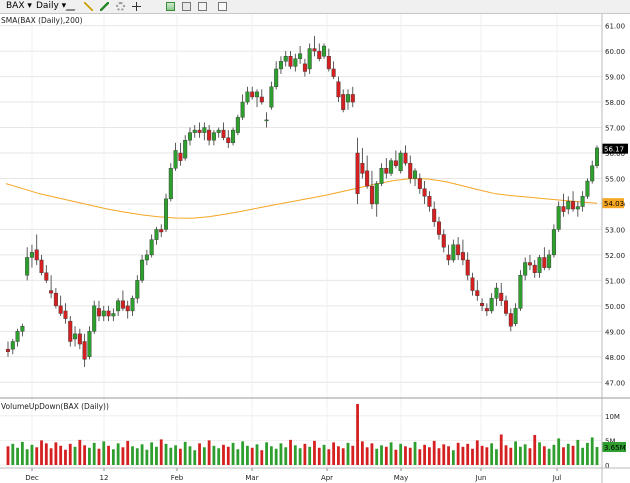 This screenshot has height=483, width=630. I want to click on interval-label: Daily, so click(47, 6).